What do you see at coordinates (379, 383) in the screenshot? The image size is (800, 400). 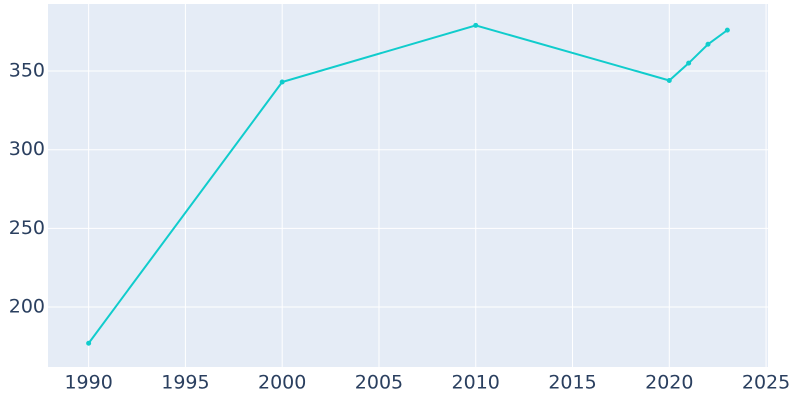 I see `x-tick-label: 2005` at bounding box center [379, 383].